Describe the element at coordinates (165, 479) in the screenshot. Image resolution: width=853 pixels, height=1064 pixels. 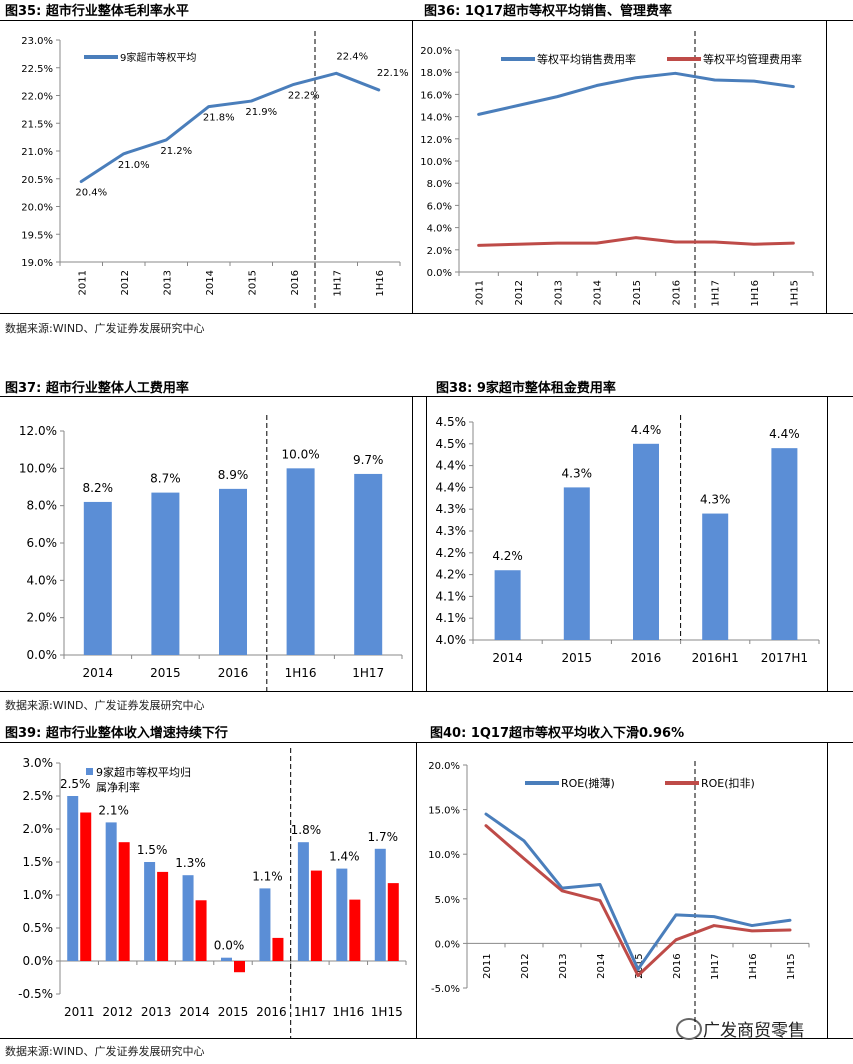
I see `data-label: 8.7%` at that location.